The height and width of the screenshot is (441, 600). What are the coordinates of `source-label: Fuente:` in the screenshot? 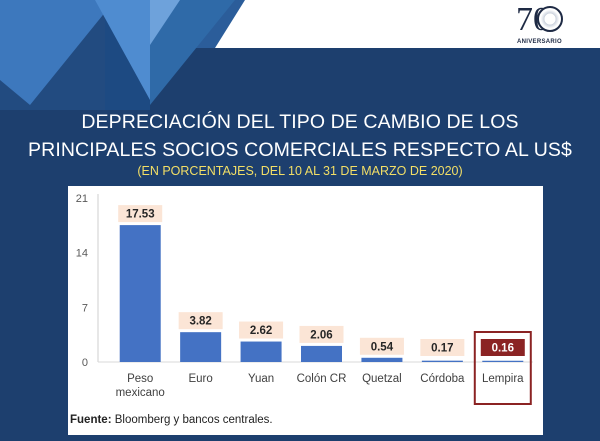 It's located at (91, 420).